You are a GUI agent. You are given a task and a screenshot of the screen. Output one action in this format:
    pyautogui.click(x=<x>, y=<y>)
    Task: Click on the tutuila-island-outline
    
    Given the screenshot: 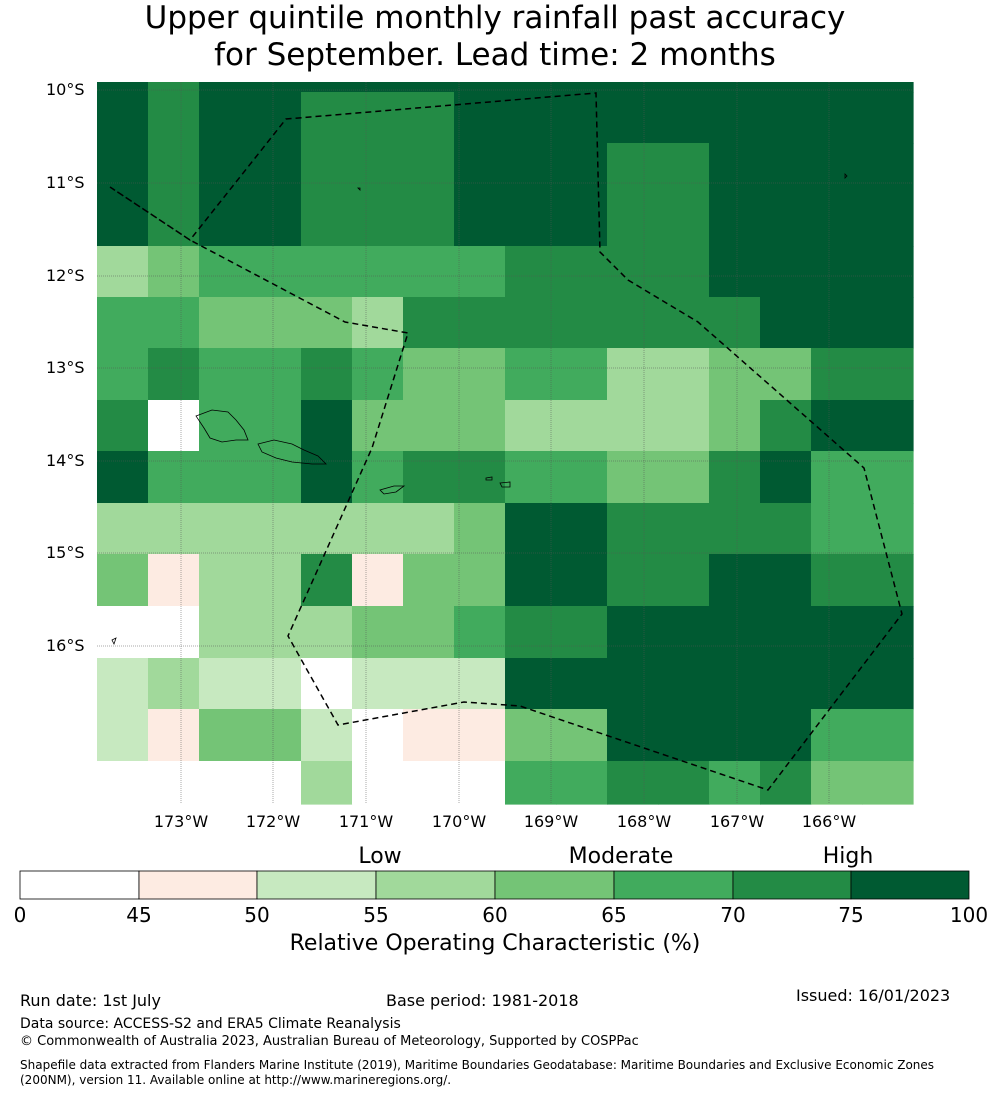 What is the action you would take?
    pyautogui.click(x=392, y=490)
    